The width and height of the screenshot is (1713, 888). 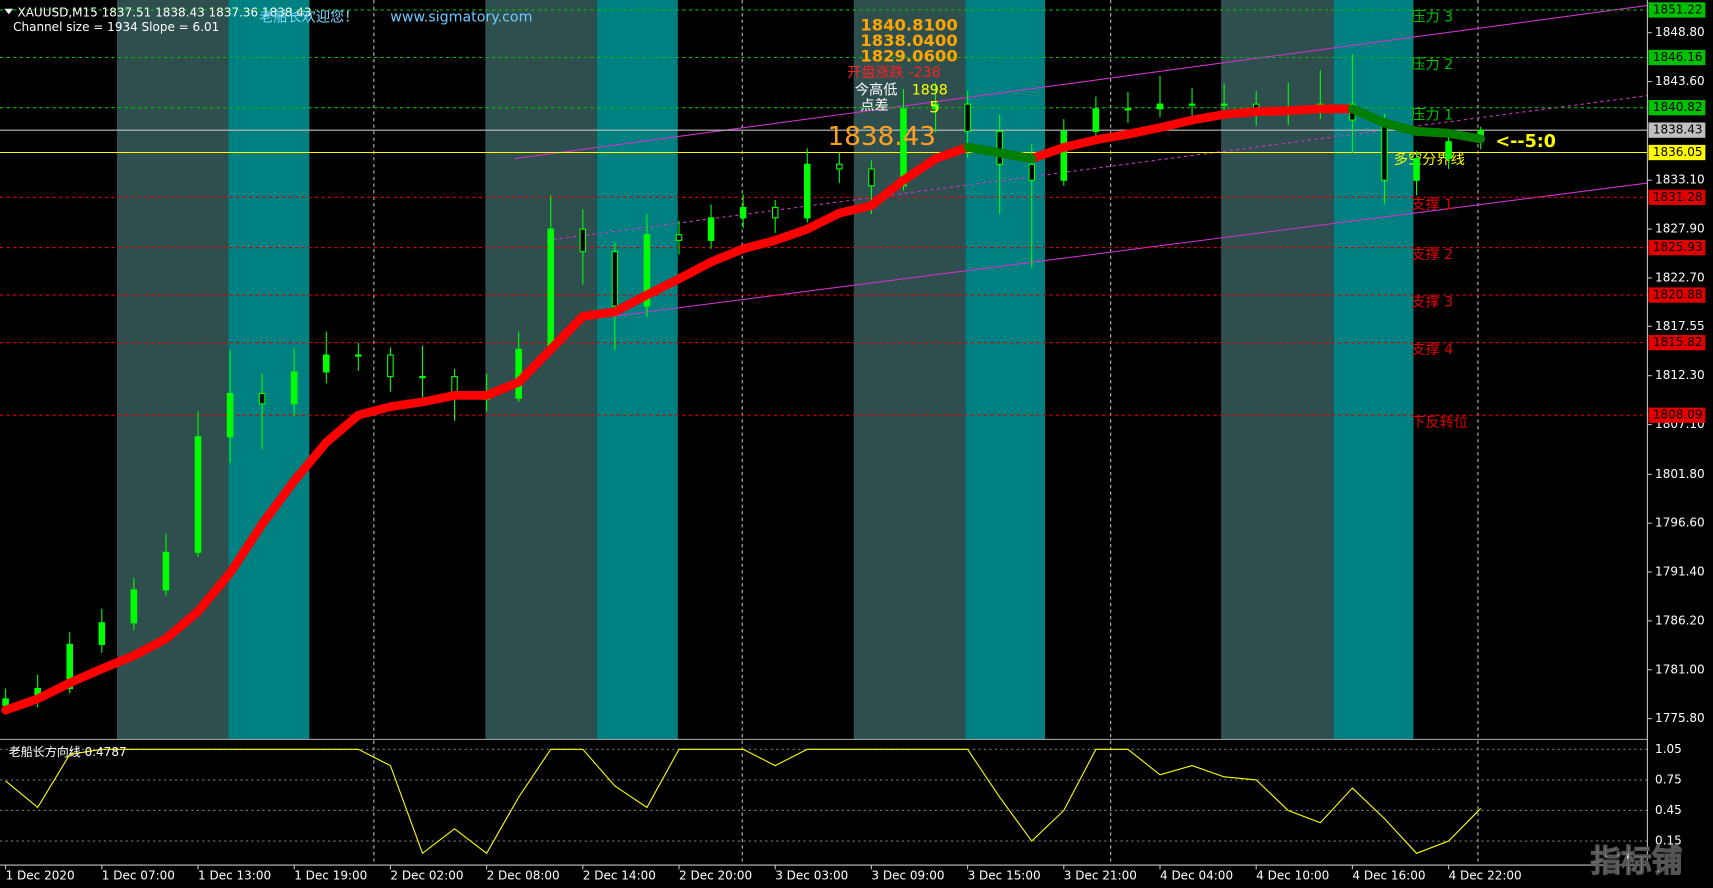 I want to click on x-tick-label: 2 Dec 20:00, so click(x=715, y=875).